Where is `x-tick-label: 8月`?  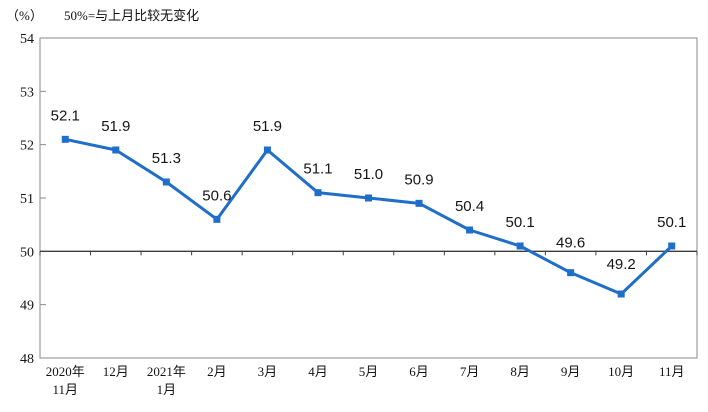
x-tick-label: 8月 is located at coordinates (520, 371).